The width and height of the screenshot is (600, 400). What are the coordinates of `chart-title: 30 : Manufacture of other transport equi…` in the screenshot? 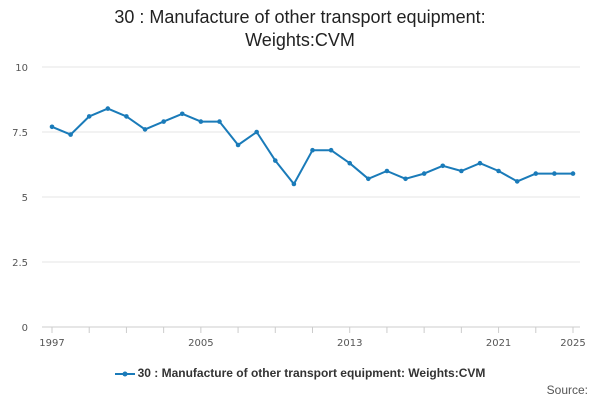 It's located at (300, 28).